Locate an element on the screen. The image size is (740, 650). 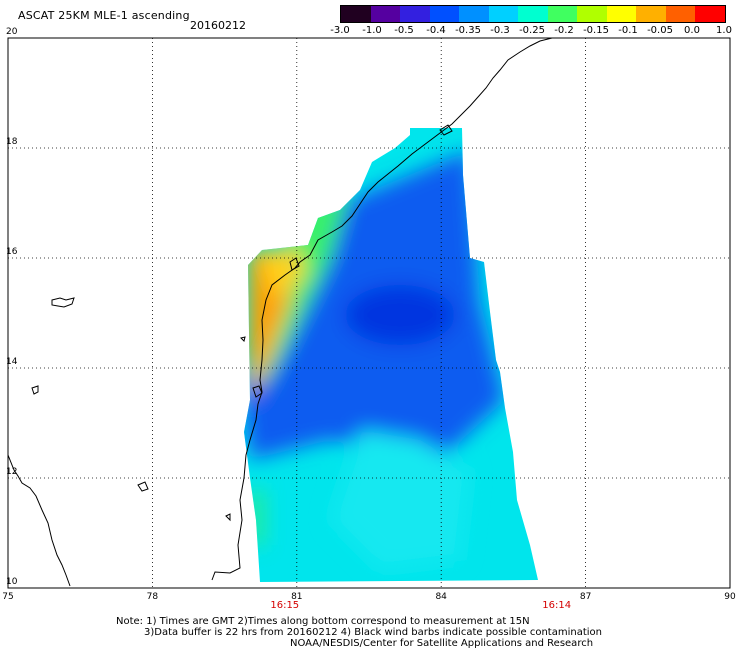
color-scale-label: -0.1 is located at coordinates (628, 30).